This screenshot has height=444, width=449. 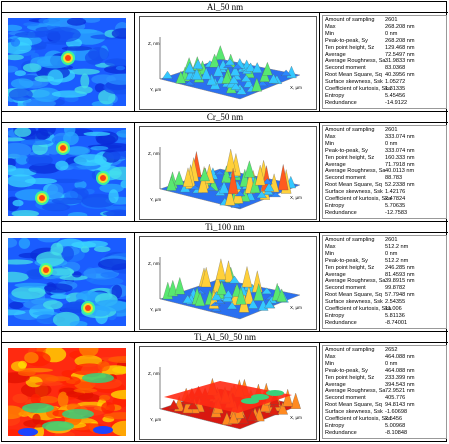 What do you see at coordinates (250, 401) in the screenshot?
I see `surface-valley` at bounding box center [250, 401].